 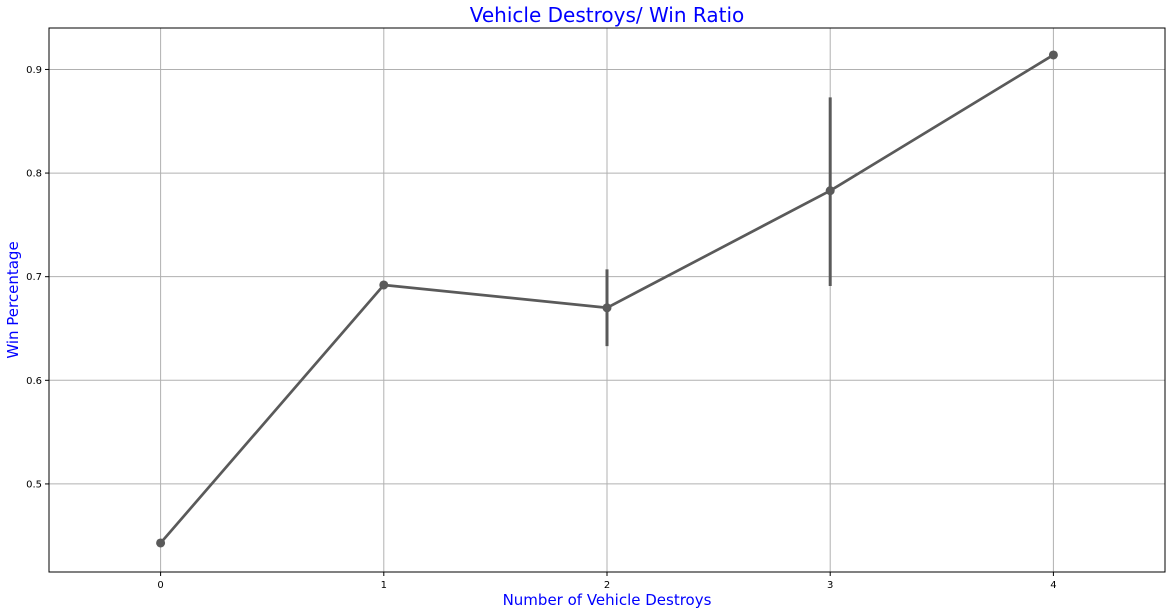 I want to click on x-axis-label: Number of Vehicle Destroys, so click(x=607, y=600).